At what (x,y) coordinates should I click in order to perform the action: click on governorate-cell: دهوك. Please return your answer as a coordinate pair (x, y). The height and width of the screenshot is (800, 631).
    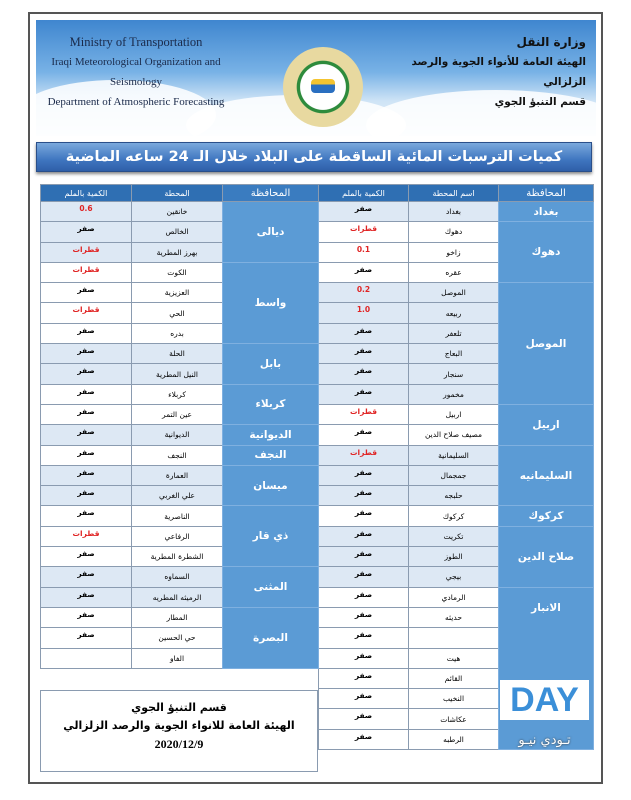
    Looking at the image, I should click on (546, 252).